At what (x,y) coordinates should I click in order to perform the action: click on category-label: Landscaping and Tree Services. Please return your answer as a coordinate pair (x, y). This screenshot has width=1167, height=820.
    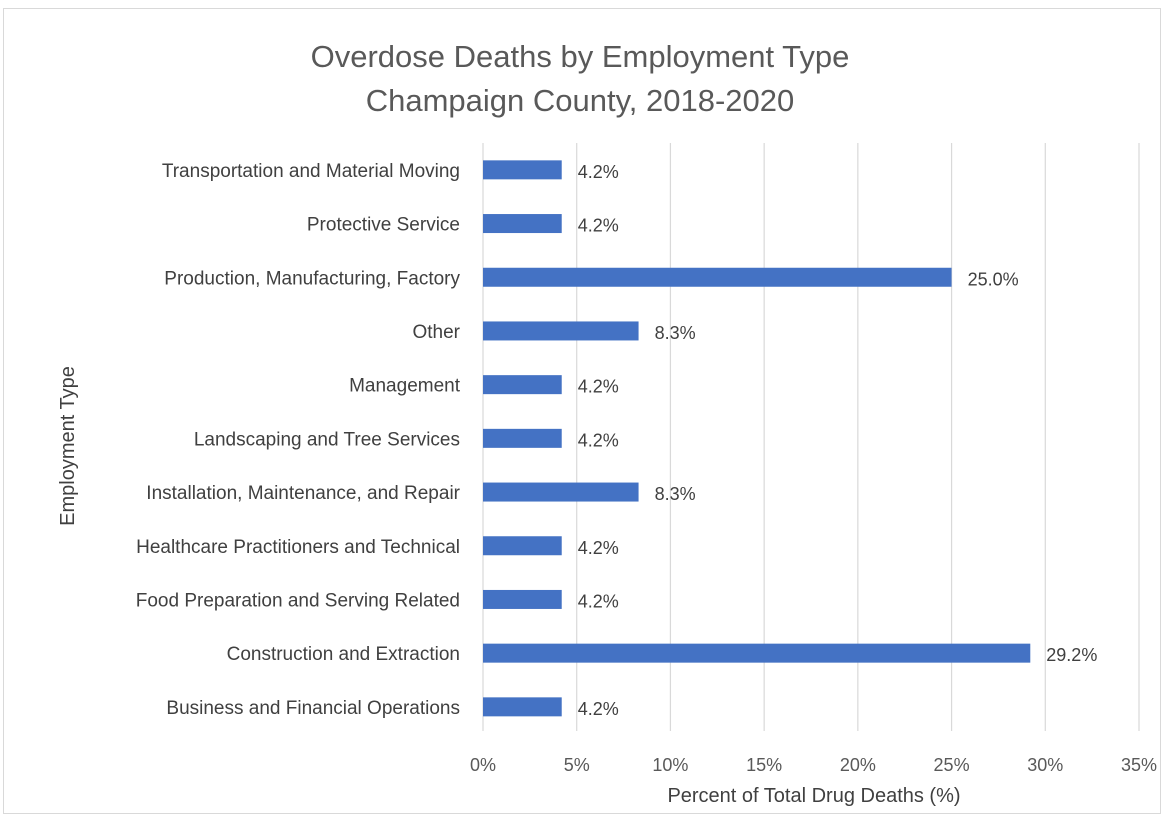
    Looking at the image, I should click on (327, 439).